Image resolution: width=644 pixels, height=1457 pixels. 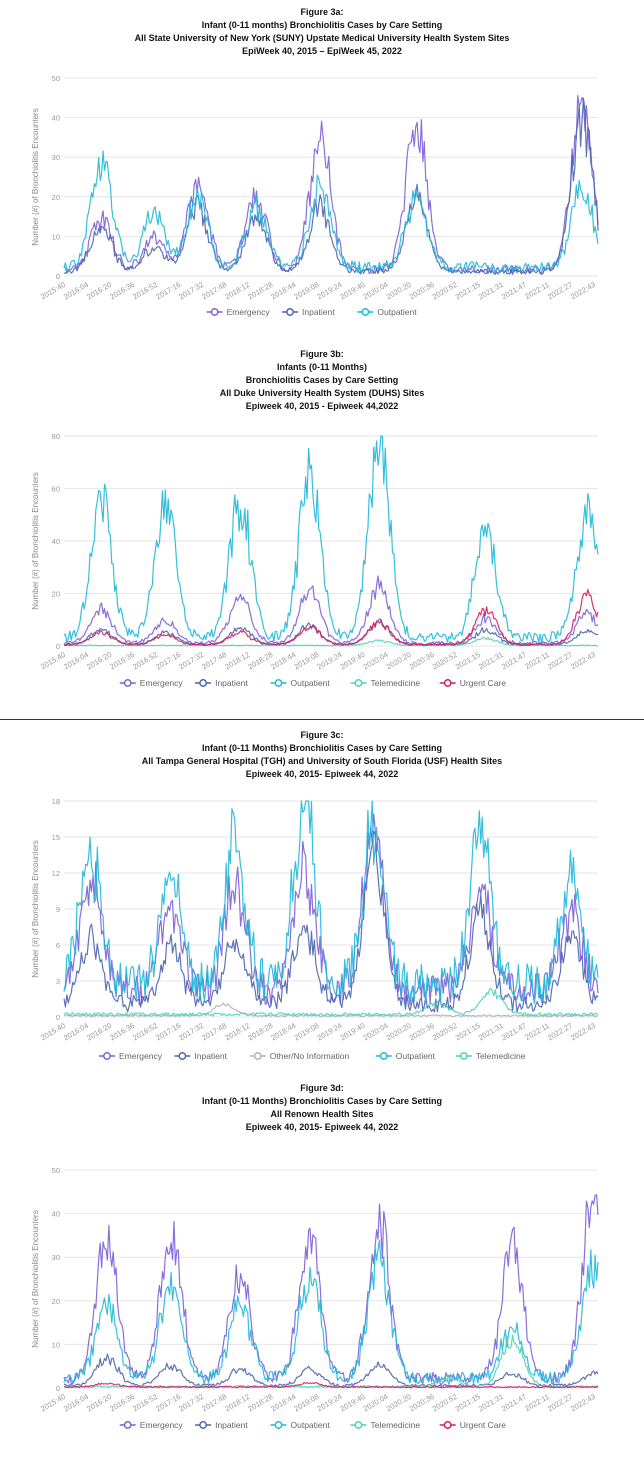 What do you see at coordinates (299, 1056) in the screenshot?
I see `legend-item: Other/No Information` at bounding box center [299, 1056].